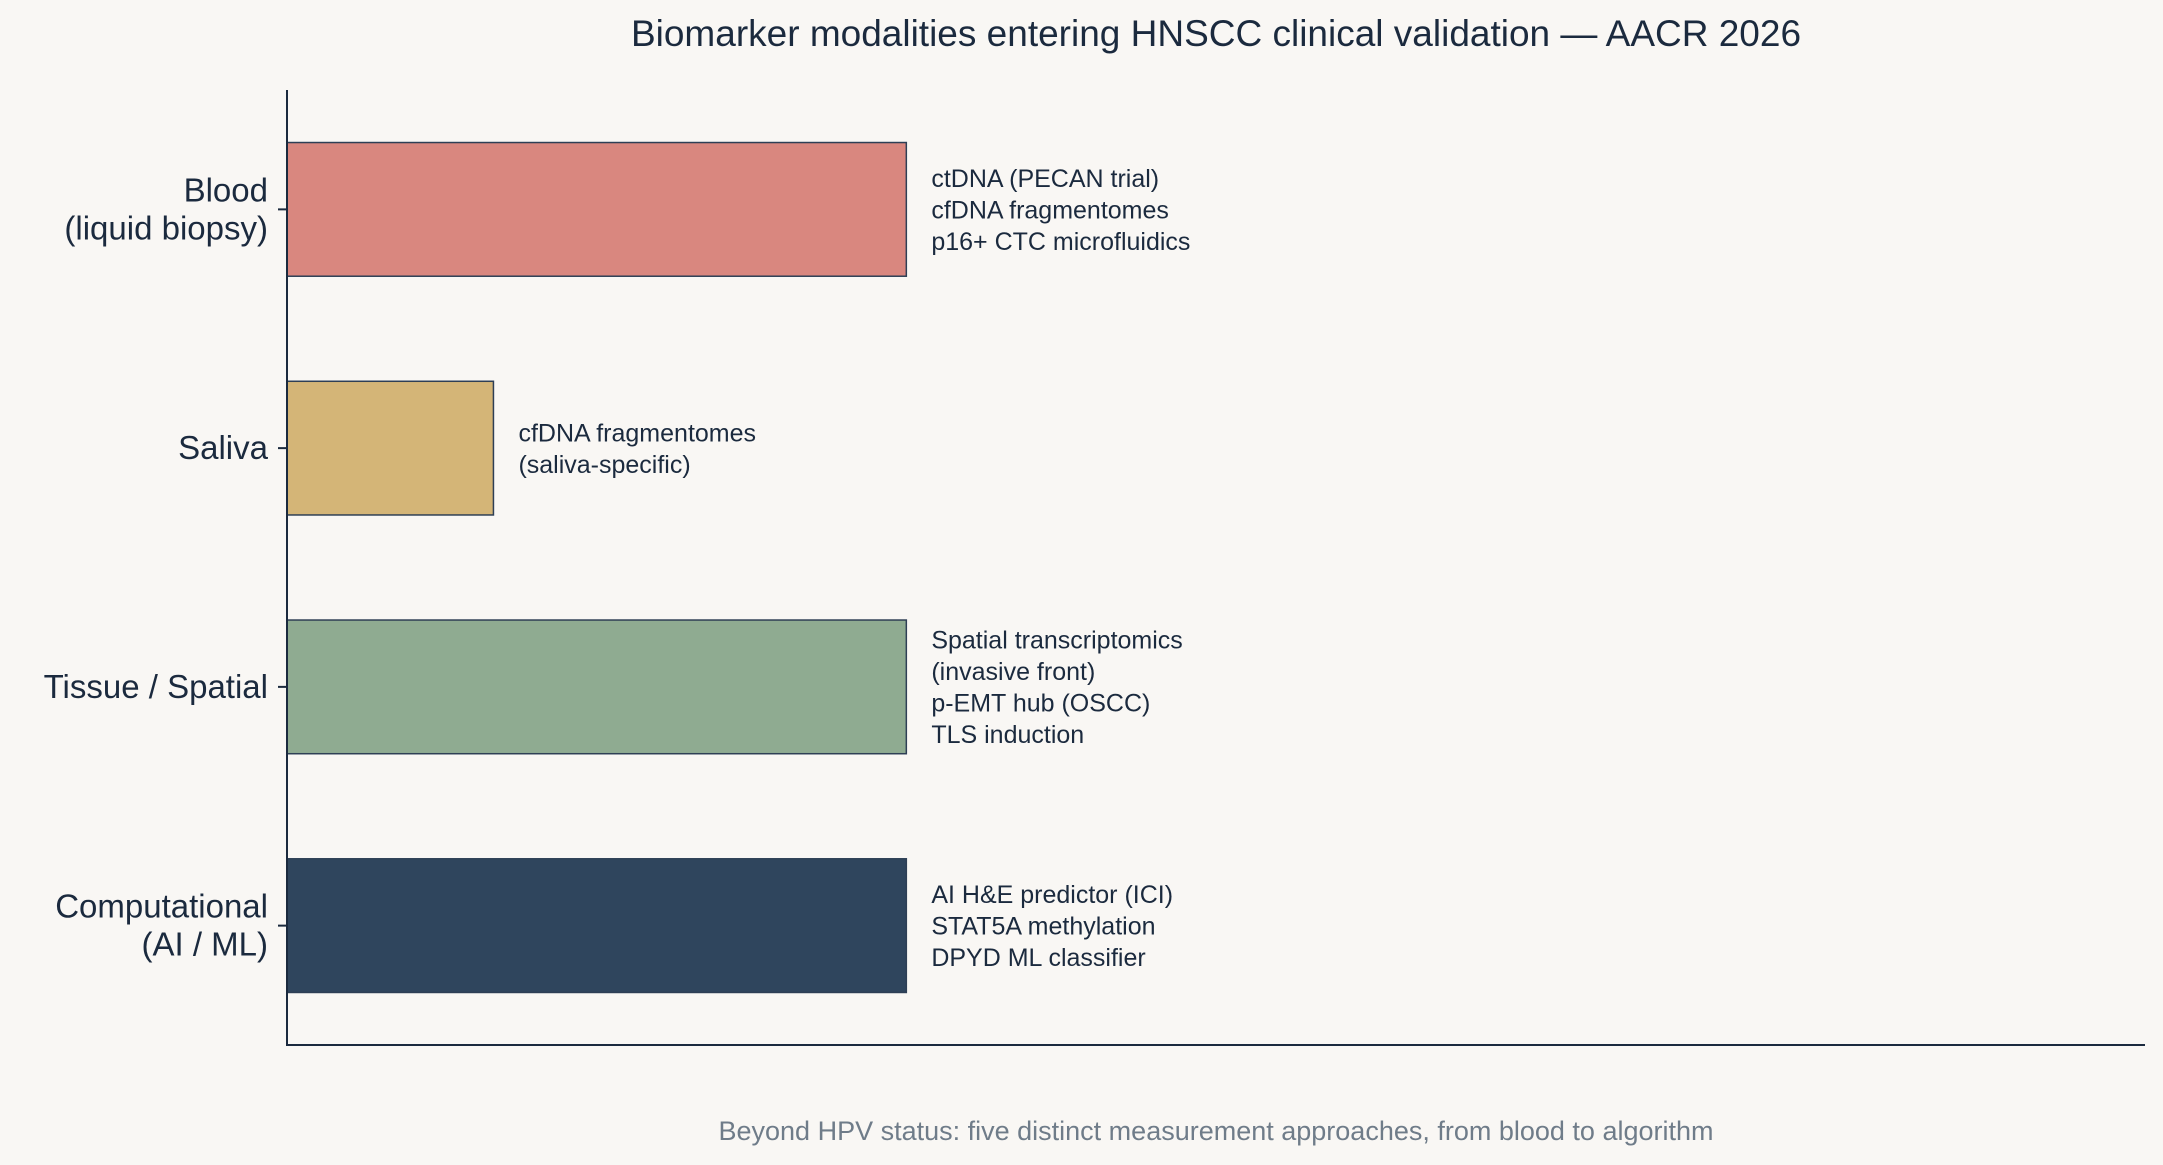 Image resolution: width=2163 pixels, height=1165 pixels. I want to click on bar-annotation-2-line-2: p-EMT hub (OSCC), so click(1040, 704).